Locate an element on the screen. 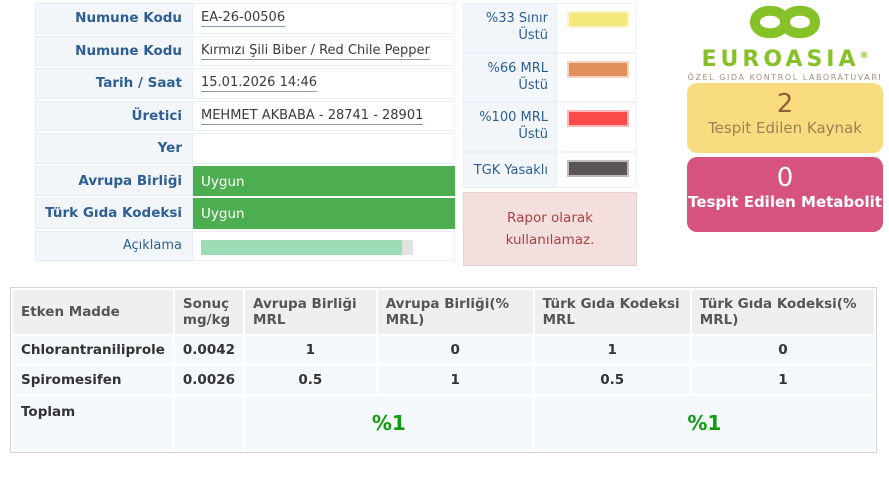 The image size is (889, 491). yellow-swatch is located at coordinates (598, 19).